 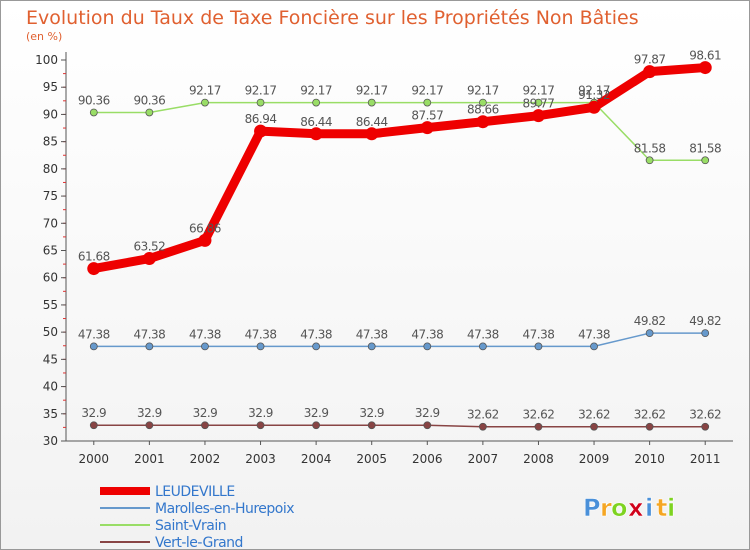 What do you see at coordinates (650, 60) in the screenshot?
I see `data-label-0-10: 97.87` at bounding box center [650, 60].